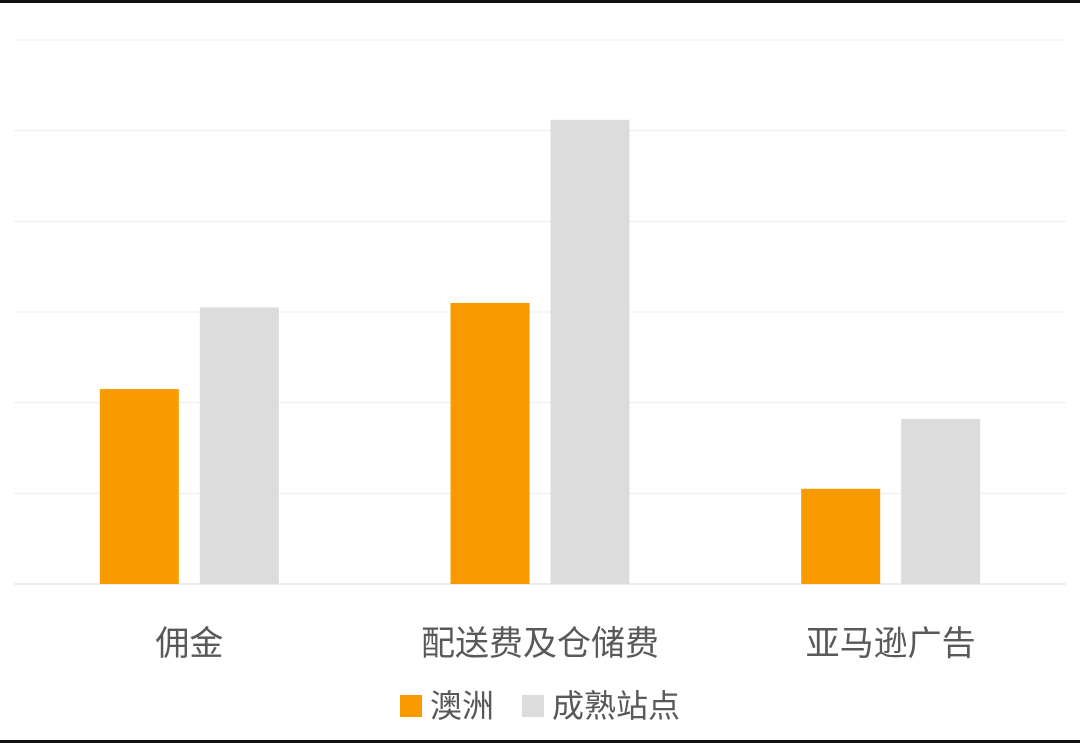  Describe the element at coordinates (461, 706) in the screenshot. I see `legend-label: 澳洲` at that location.